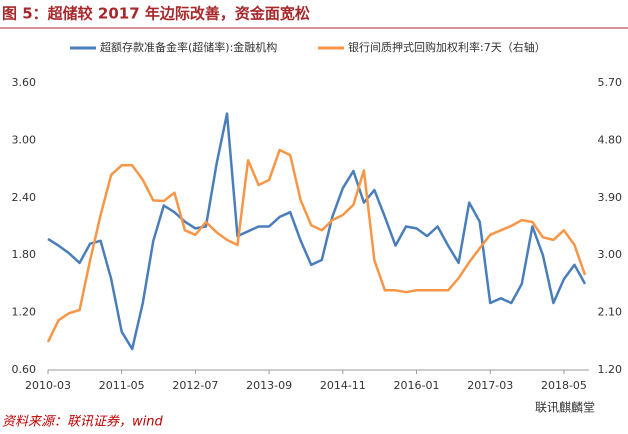  I want to click on y-tick-label: 3.60, so click(24, 82).